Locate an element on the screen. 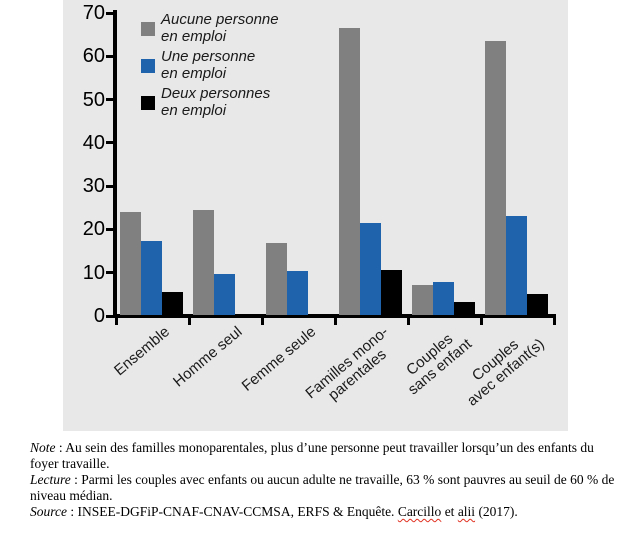 The width and height of the screenshot is (637, 543). y-tick-label: 20 is located at coordinates (93, 229).